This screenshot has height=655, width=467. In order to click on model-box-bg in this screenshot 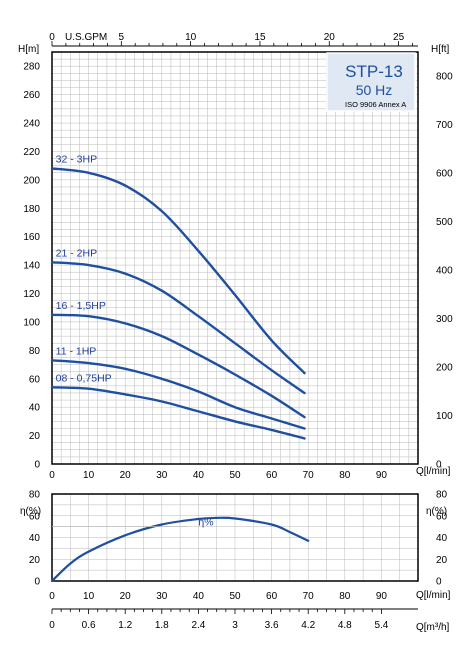, I will do `click(371, 82)`.